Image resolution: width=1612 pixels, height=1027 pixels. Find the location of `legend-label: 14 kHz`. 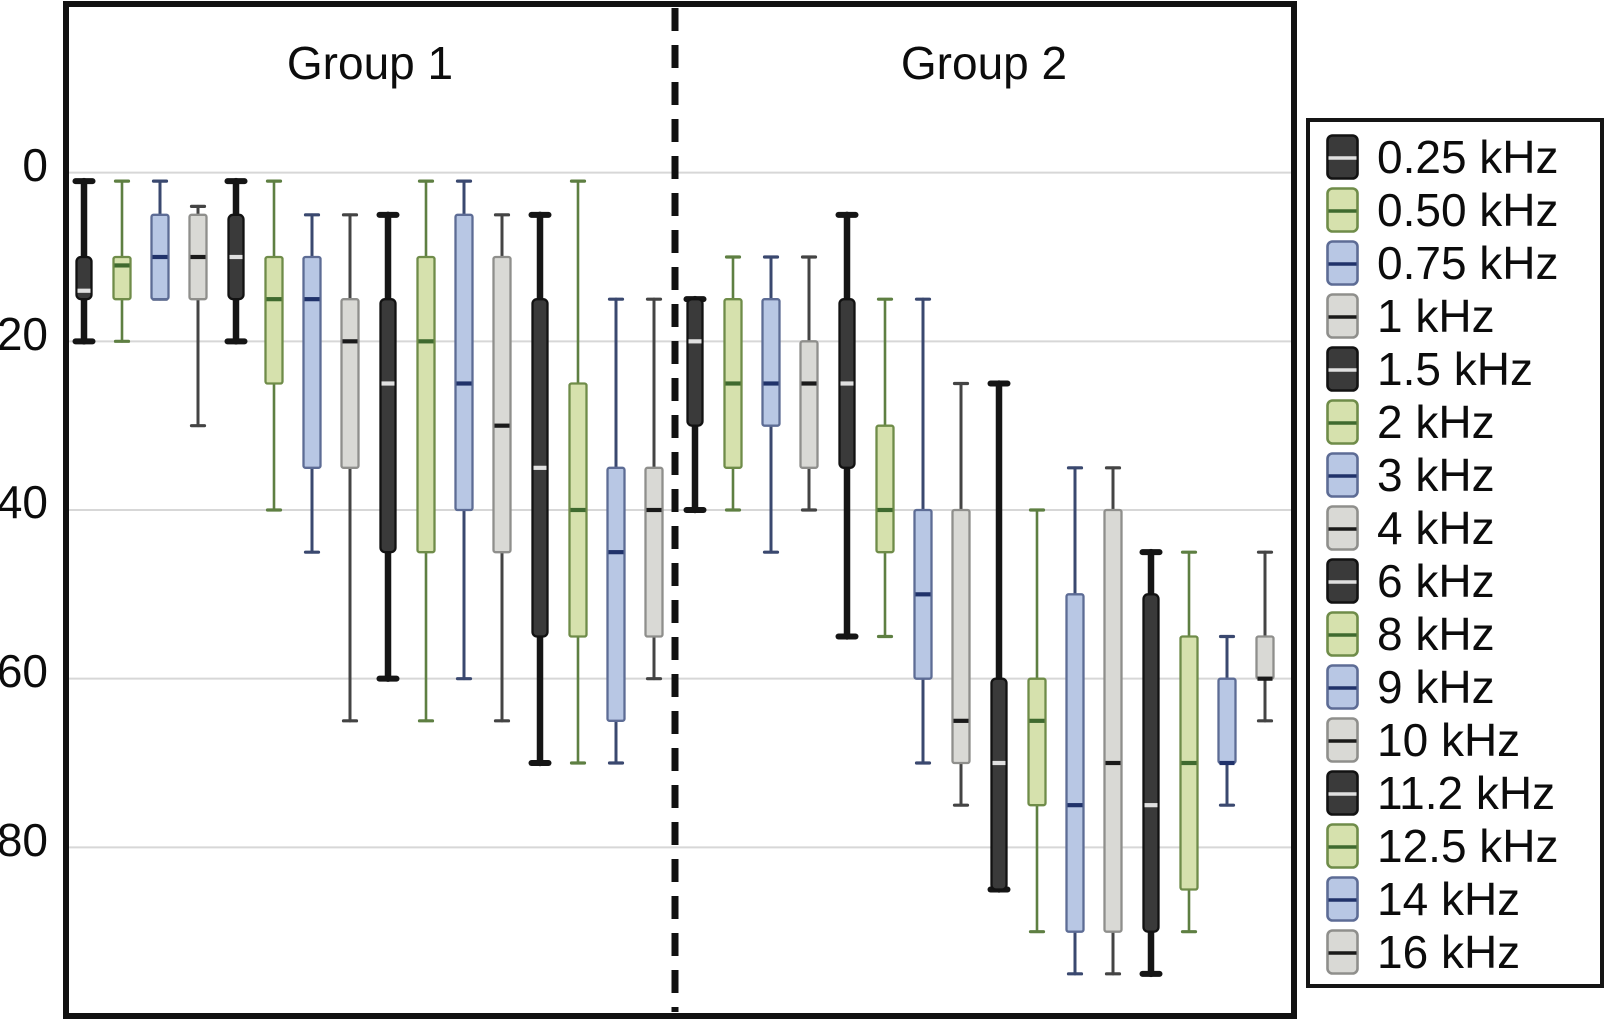

legend-label: 14 kHz is located at coordinates (1449, 898).